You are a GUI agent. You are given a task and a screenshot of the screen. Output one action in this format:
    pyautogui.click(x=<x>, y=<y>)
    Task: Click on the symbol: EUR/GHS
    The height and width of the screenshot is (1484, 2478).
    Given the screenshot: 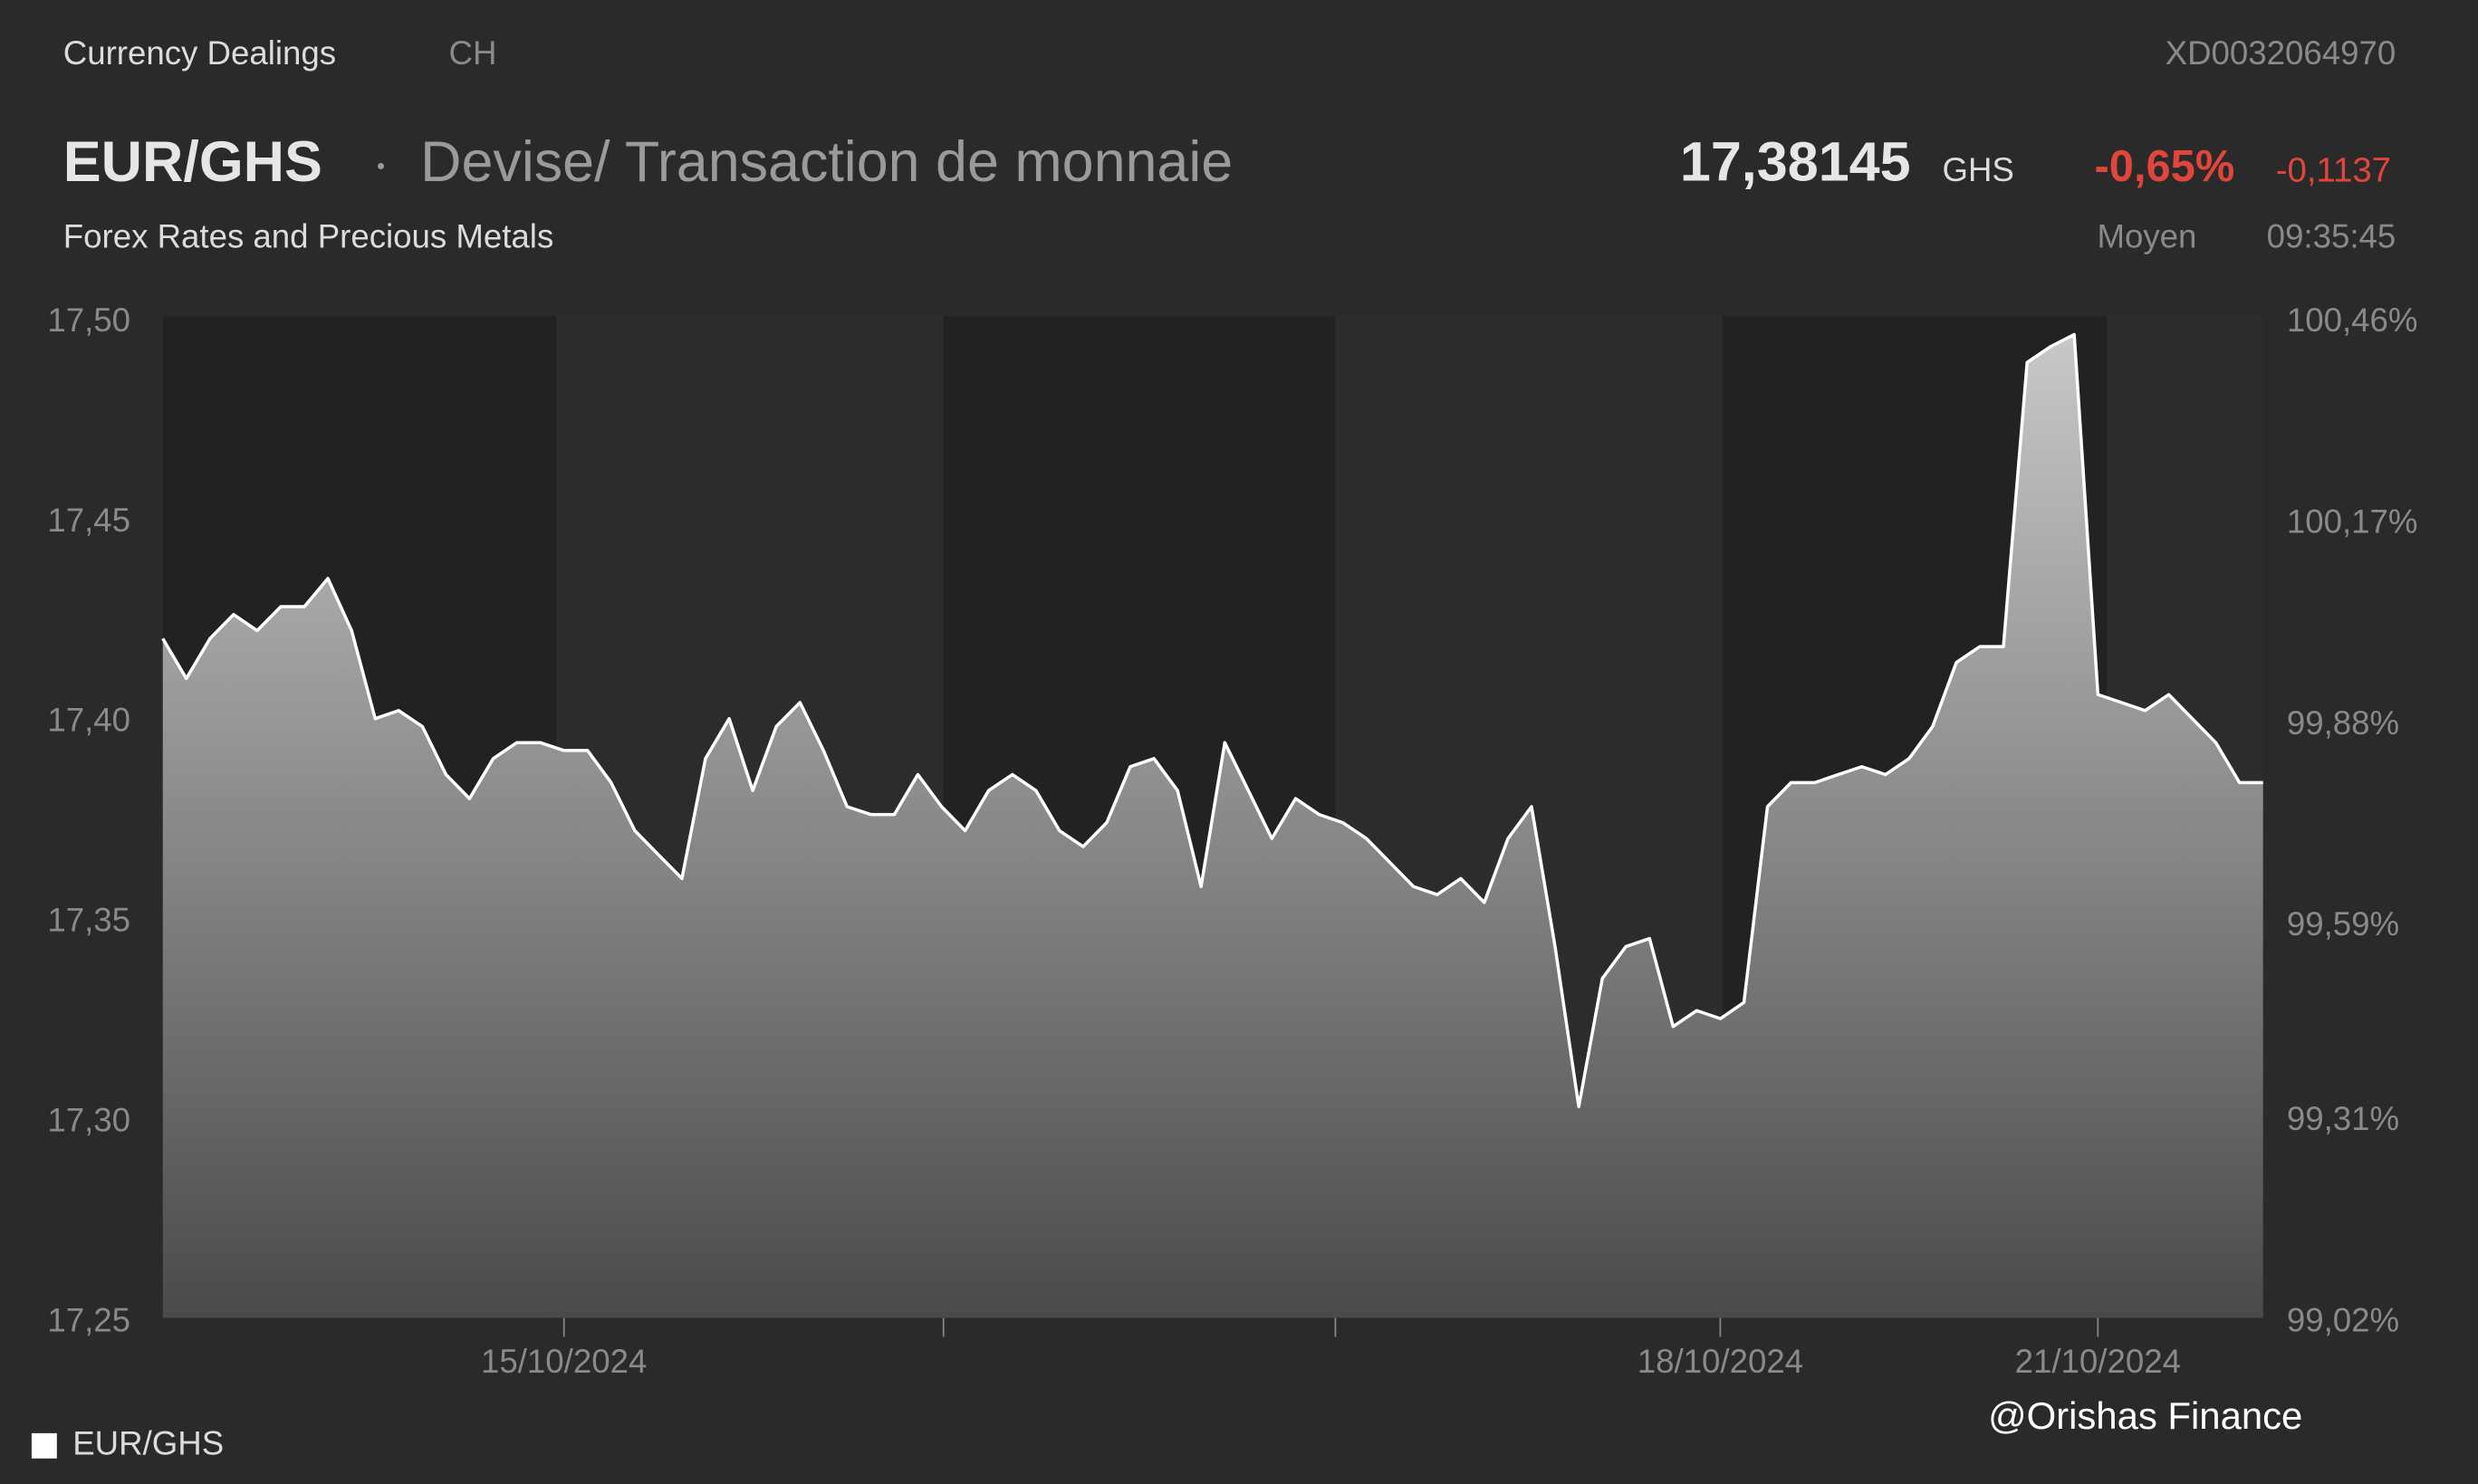 What is the action you would take?
    pyautogui.click(x=192, y=162)
    